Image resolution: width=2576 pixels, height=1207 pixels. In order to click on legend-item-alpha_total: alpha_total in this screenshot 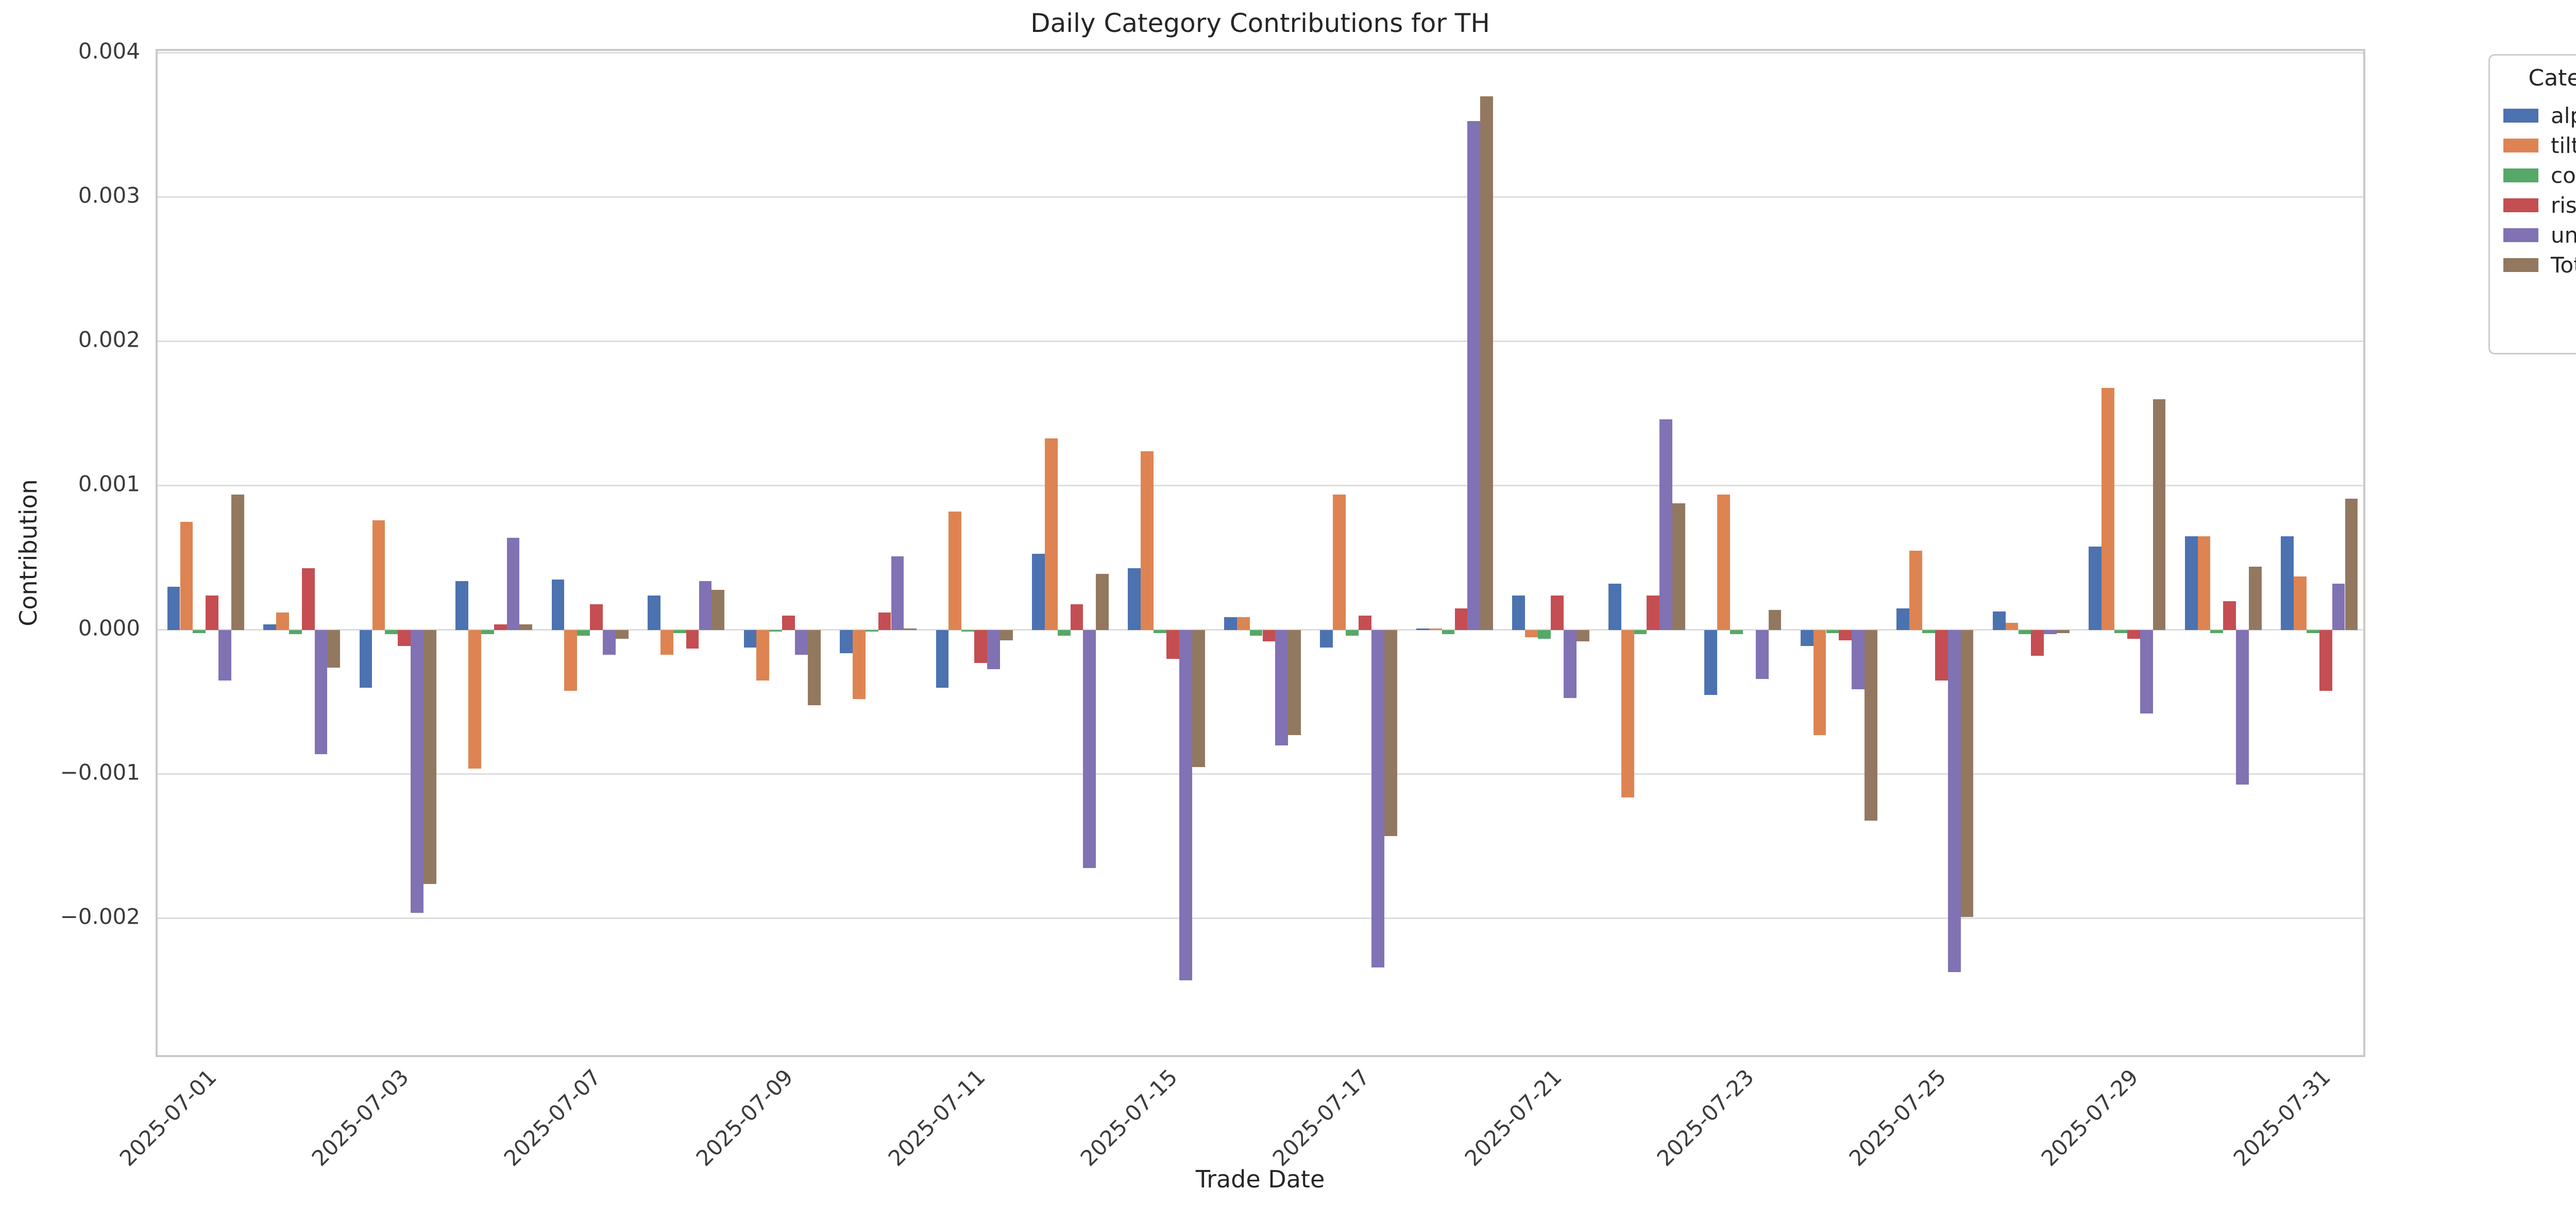, I will do `click(2533, 115)`.